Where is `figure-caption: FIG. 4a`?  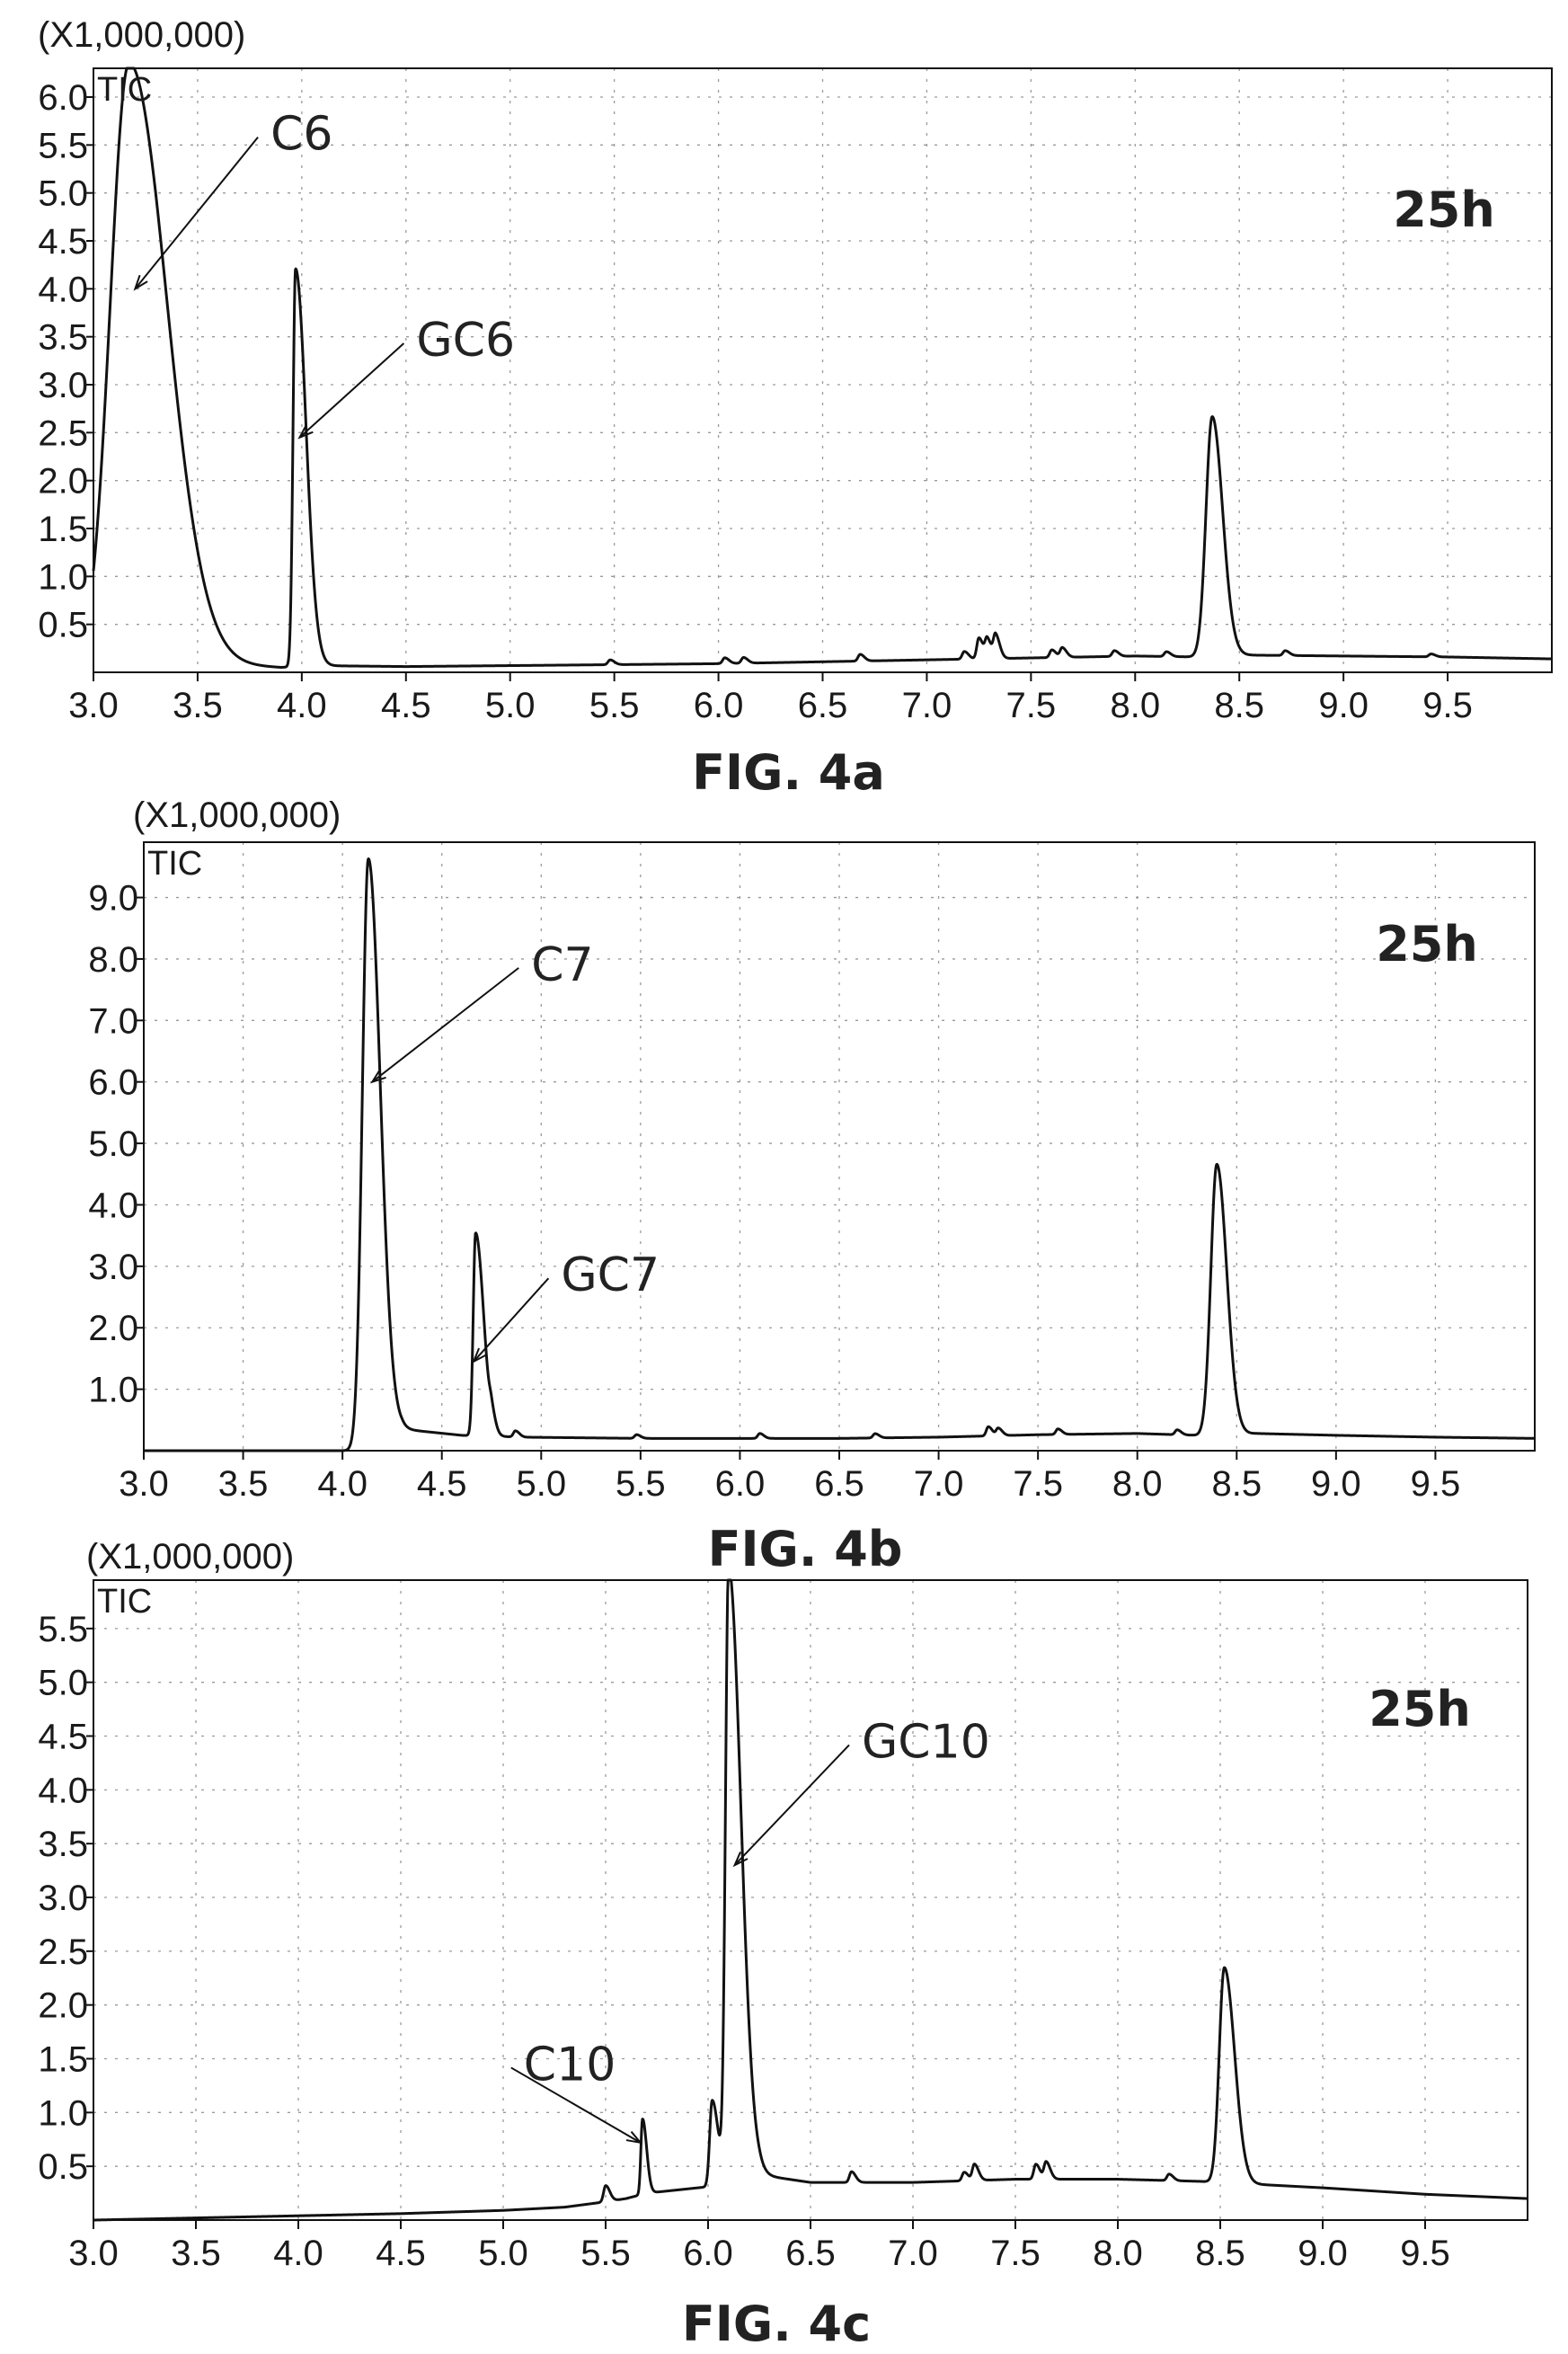 figure-caption: FIG. 4a is located at coordinates (788, 772).